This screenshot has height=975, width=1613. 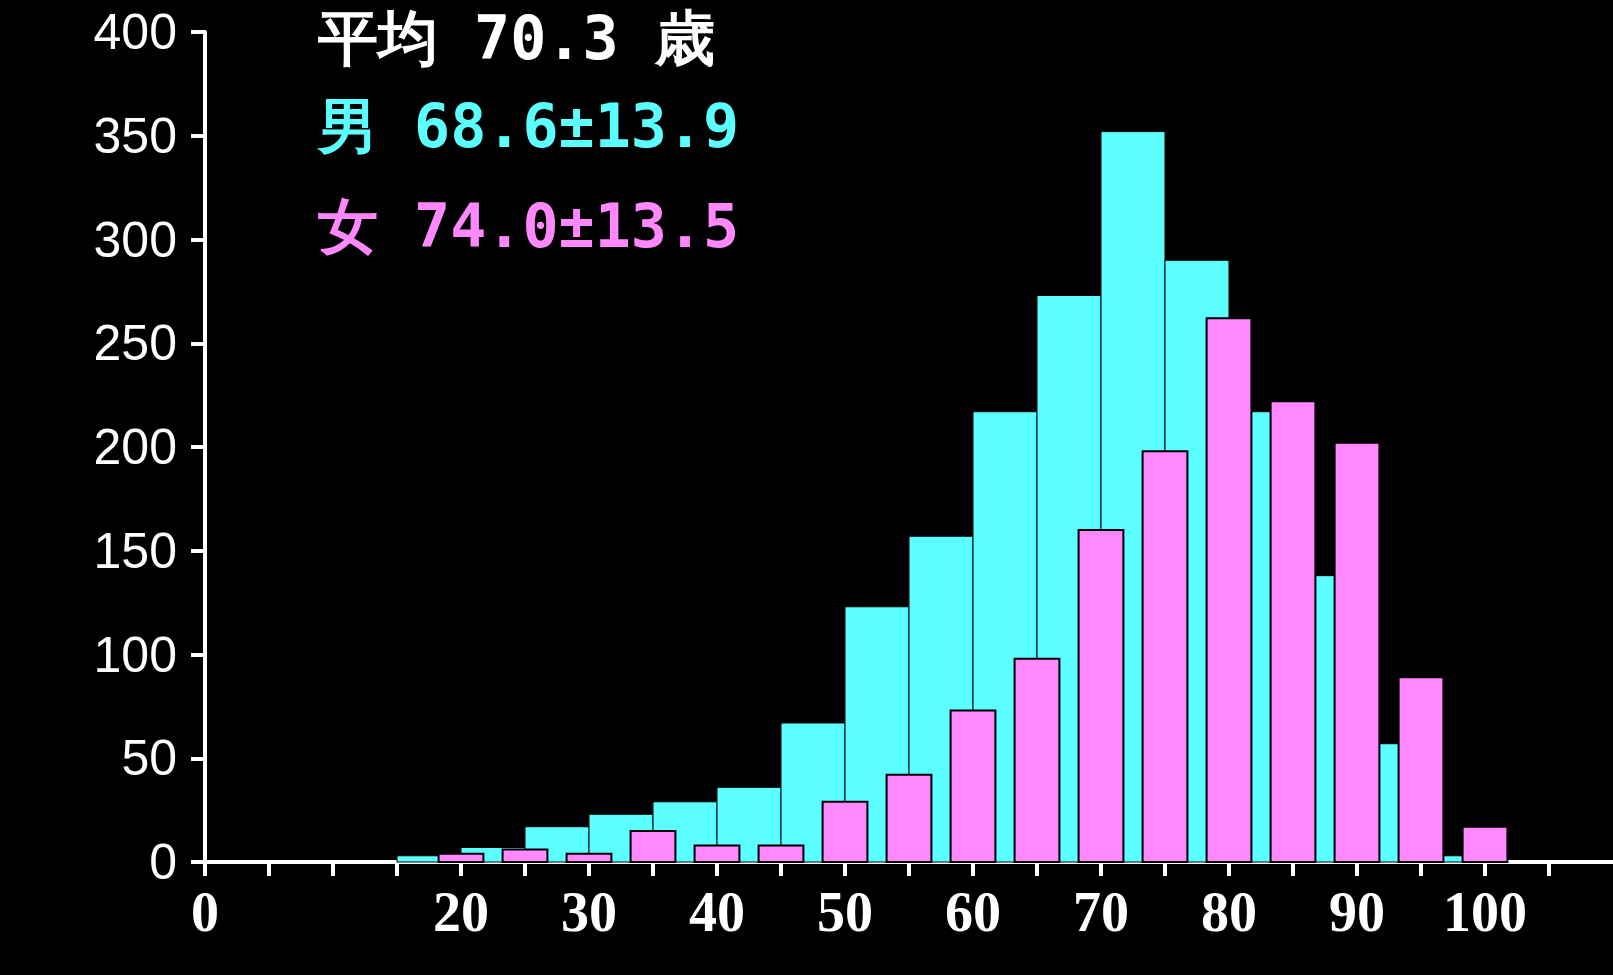 What do you see at coordinates (135, 239) in the screenshot?
I see `y-tick-label: 300` at bounding box center [135, 239].